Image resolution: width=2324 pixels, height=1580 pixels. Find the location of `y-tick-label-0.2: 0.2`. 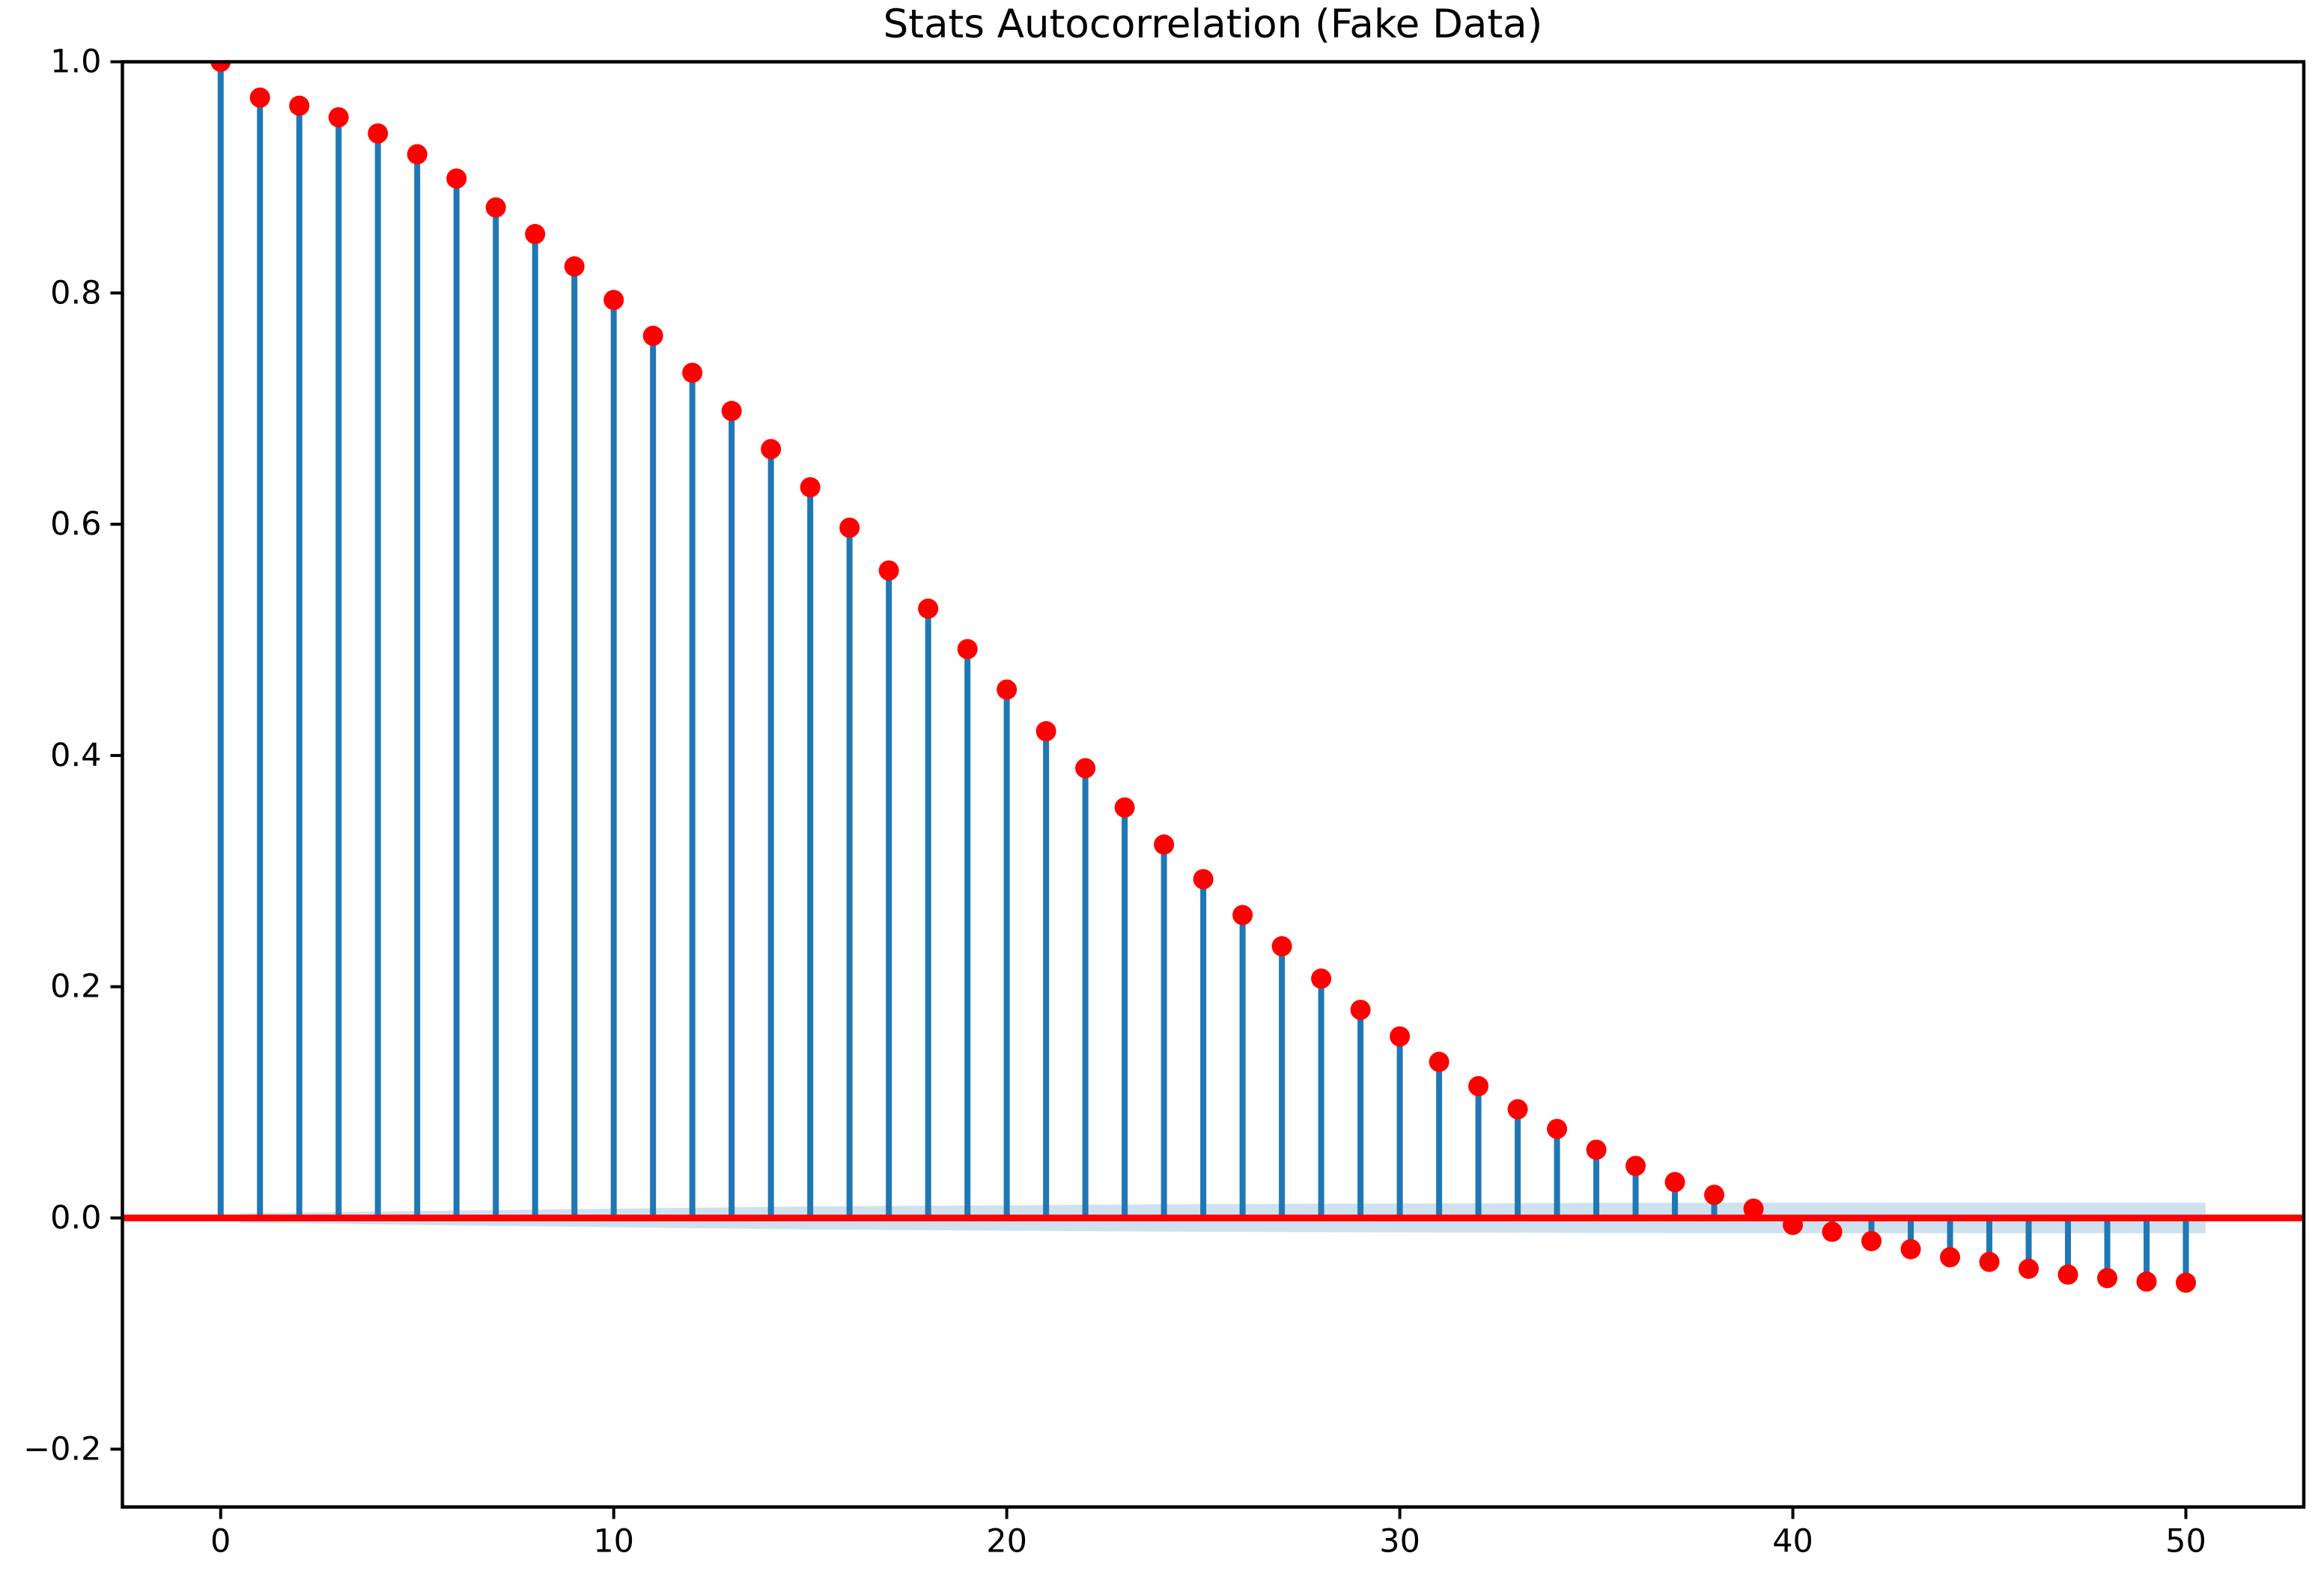

y-tick-label-0.2: 0.2 is located at coordinates (75, 987).